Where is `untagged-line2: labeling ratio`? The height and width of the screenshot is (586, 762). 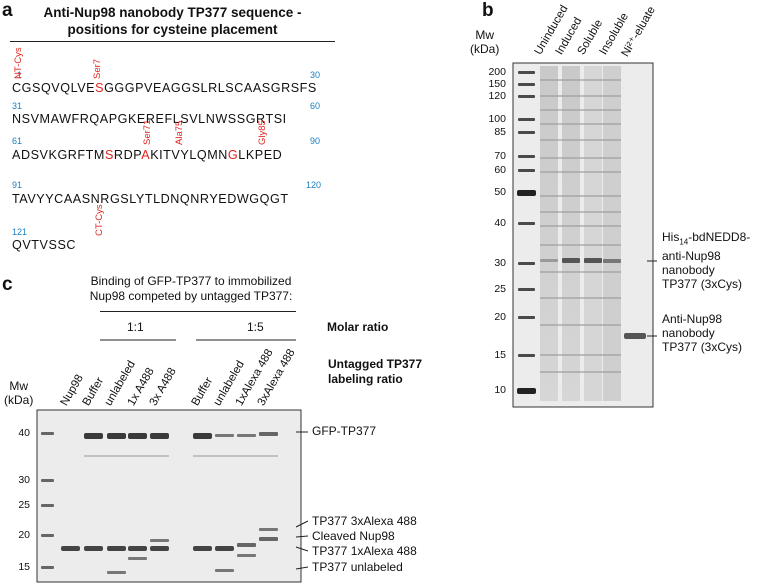
untagged-line2: labeling ratio is located at coordinates (365, 379).